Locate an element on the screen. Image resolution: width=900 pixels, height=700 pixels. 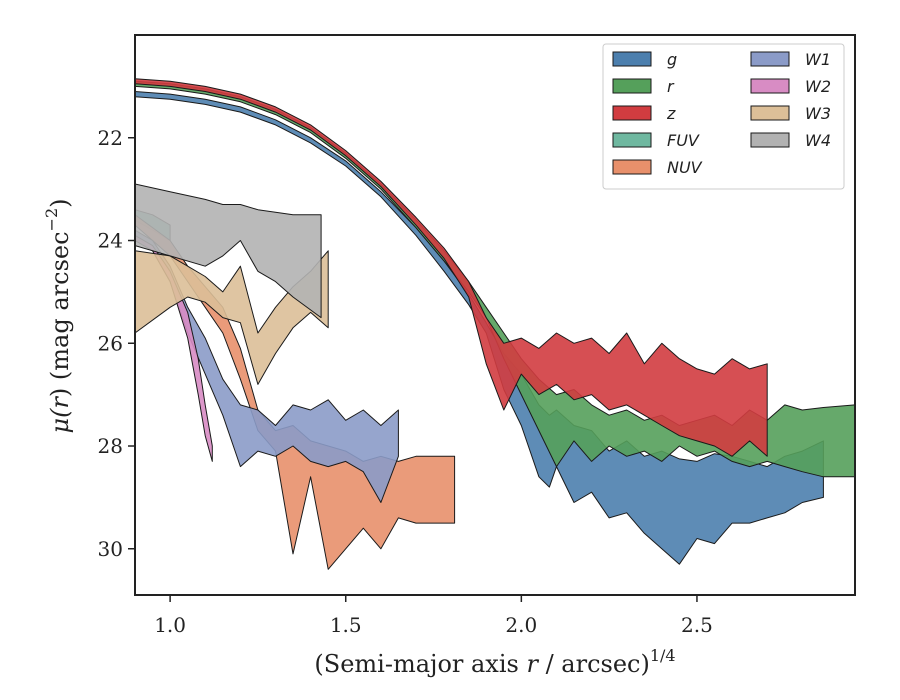
x-tick-label: 1.5 is located at coordinates (346, 625).